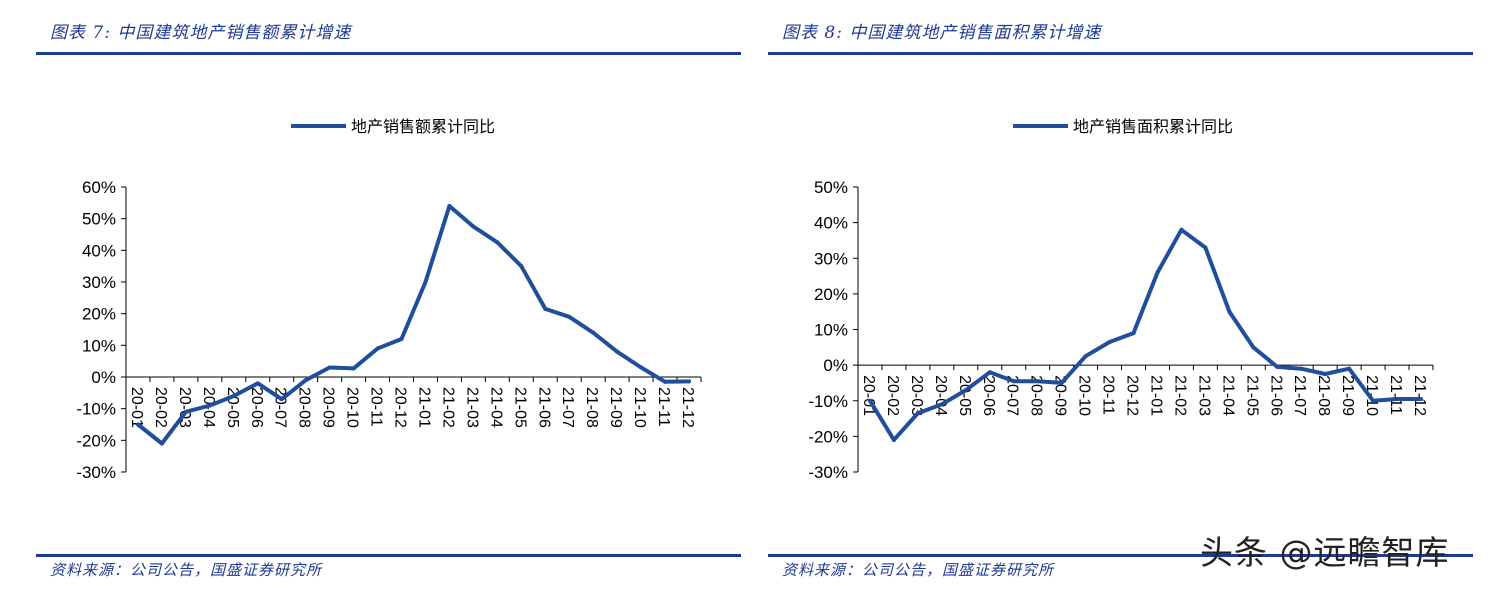 The image size is (1492, 589). I want to click on x-tick-label: 20-01, so click(136, 407).